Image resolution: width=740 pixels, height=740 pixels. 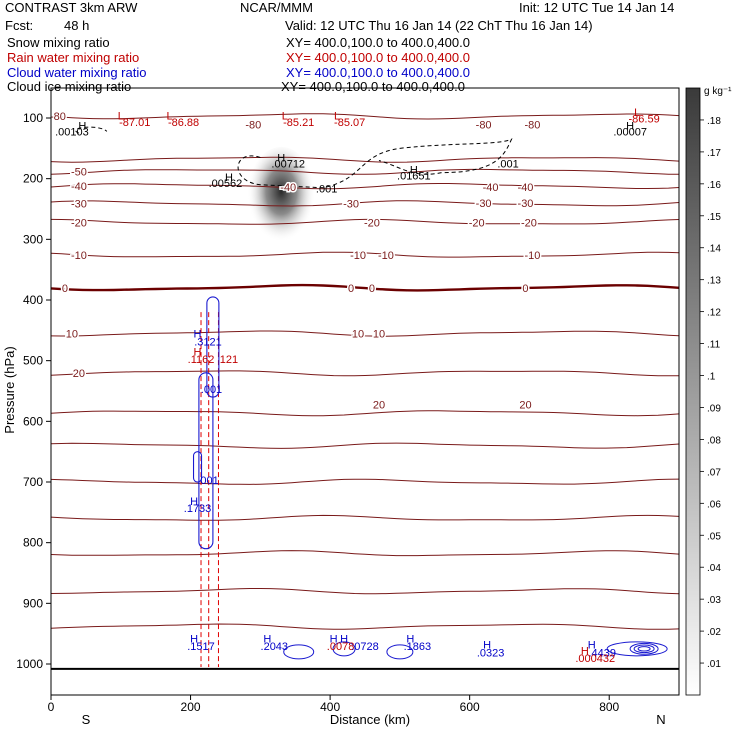 What do you see at coordinates (378, 72) in the screenshot?
I see `field-cloud-water-xy: XY= 400.0,100.0 to 400.0,400.0` at bounding box center [378, 72].